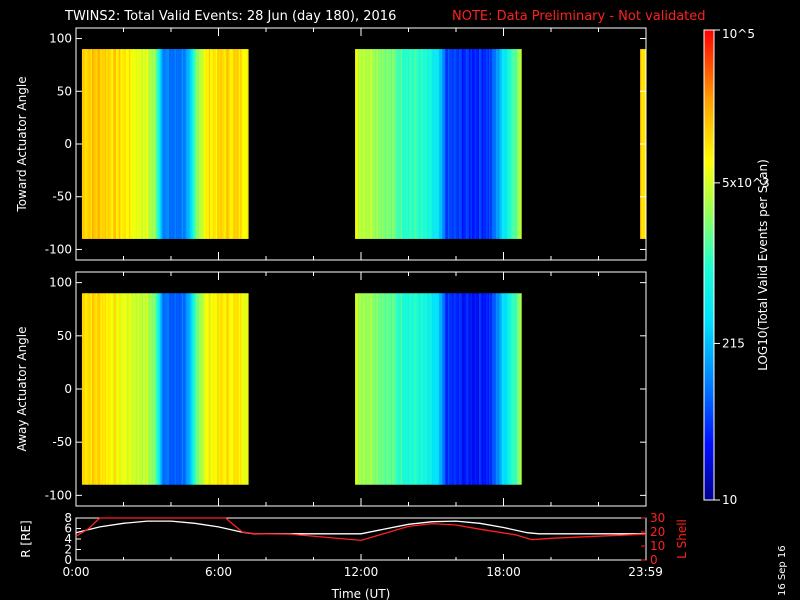  What do you see at coordinates (361, 593) in the screenshot?
I see `x-axis-label: Time (UT)` at bounding box center [361, 593].